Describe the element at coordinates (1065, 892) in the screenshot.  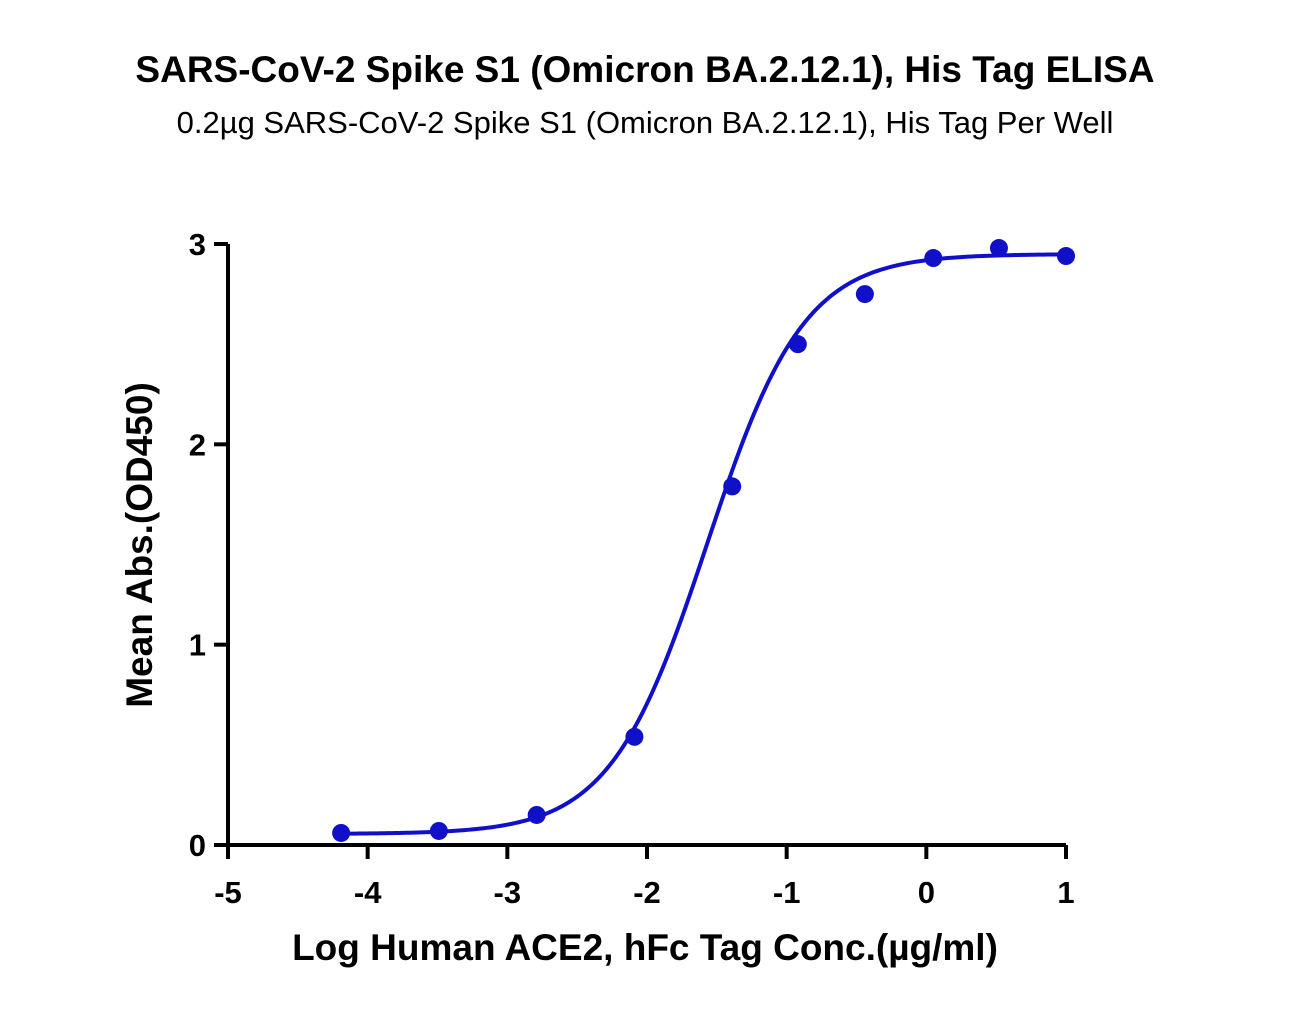
I see `x-tick-label: 1` at that location.